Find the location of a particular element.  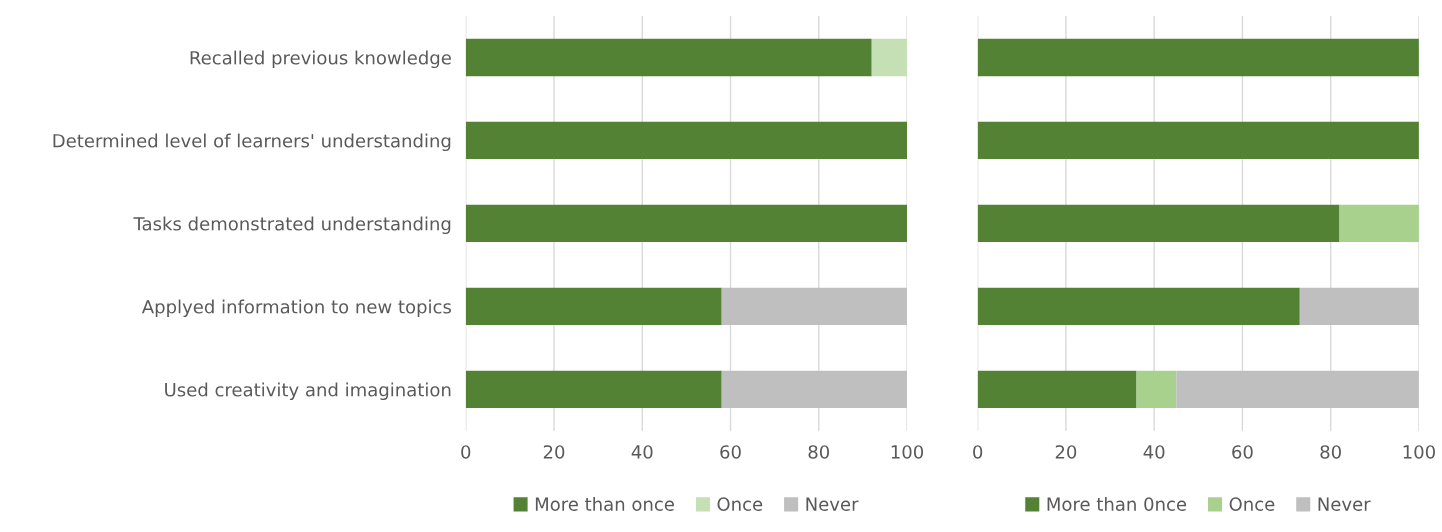

y-tick-label: Applyed information to new topics is located at coordinates (296, 308).